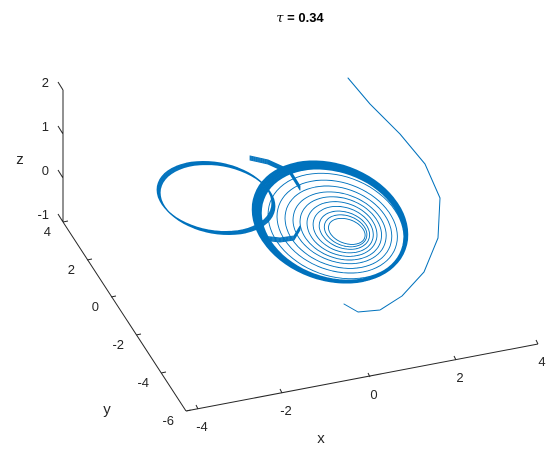  I want to click on y-tick-label: -6, so click(168, 420).